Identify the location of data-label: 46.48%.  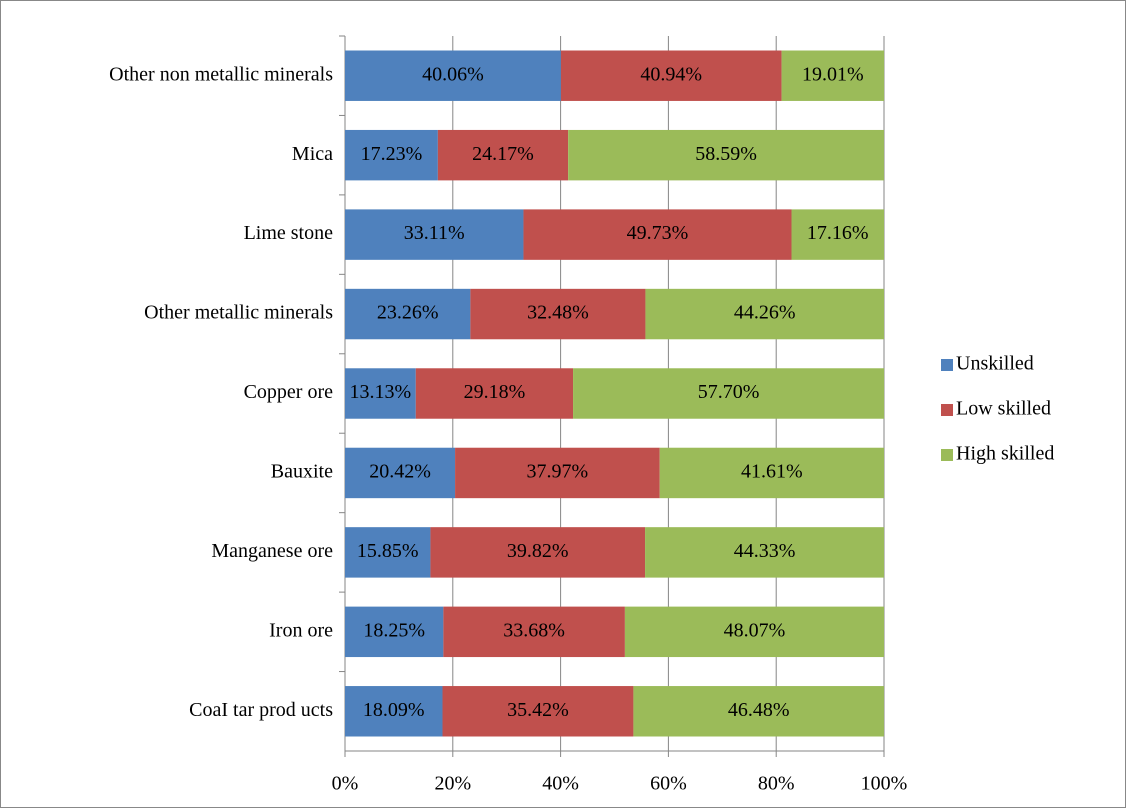
(759, 710).